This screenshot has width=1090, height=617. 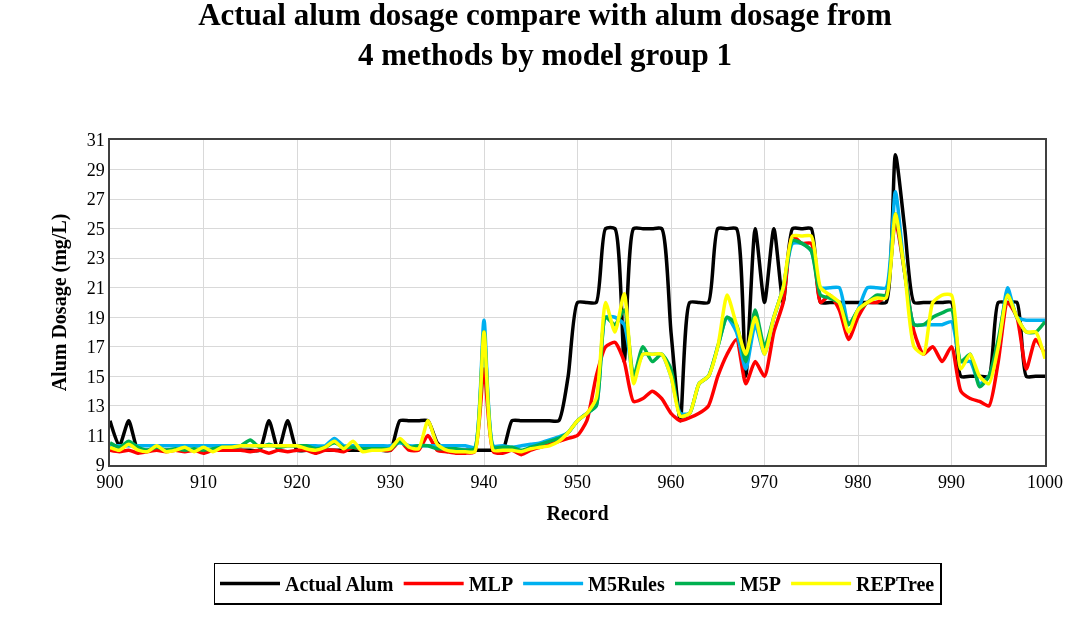 What do you see at coordinates (577, 513) in the screenshot?
I see `x-axis-title: Record` at bounding box center [577, 513].